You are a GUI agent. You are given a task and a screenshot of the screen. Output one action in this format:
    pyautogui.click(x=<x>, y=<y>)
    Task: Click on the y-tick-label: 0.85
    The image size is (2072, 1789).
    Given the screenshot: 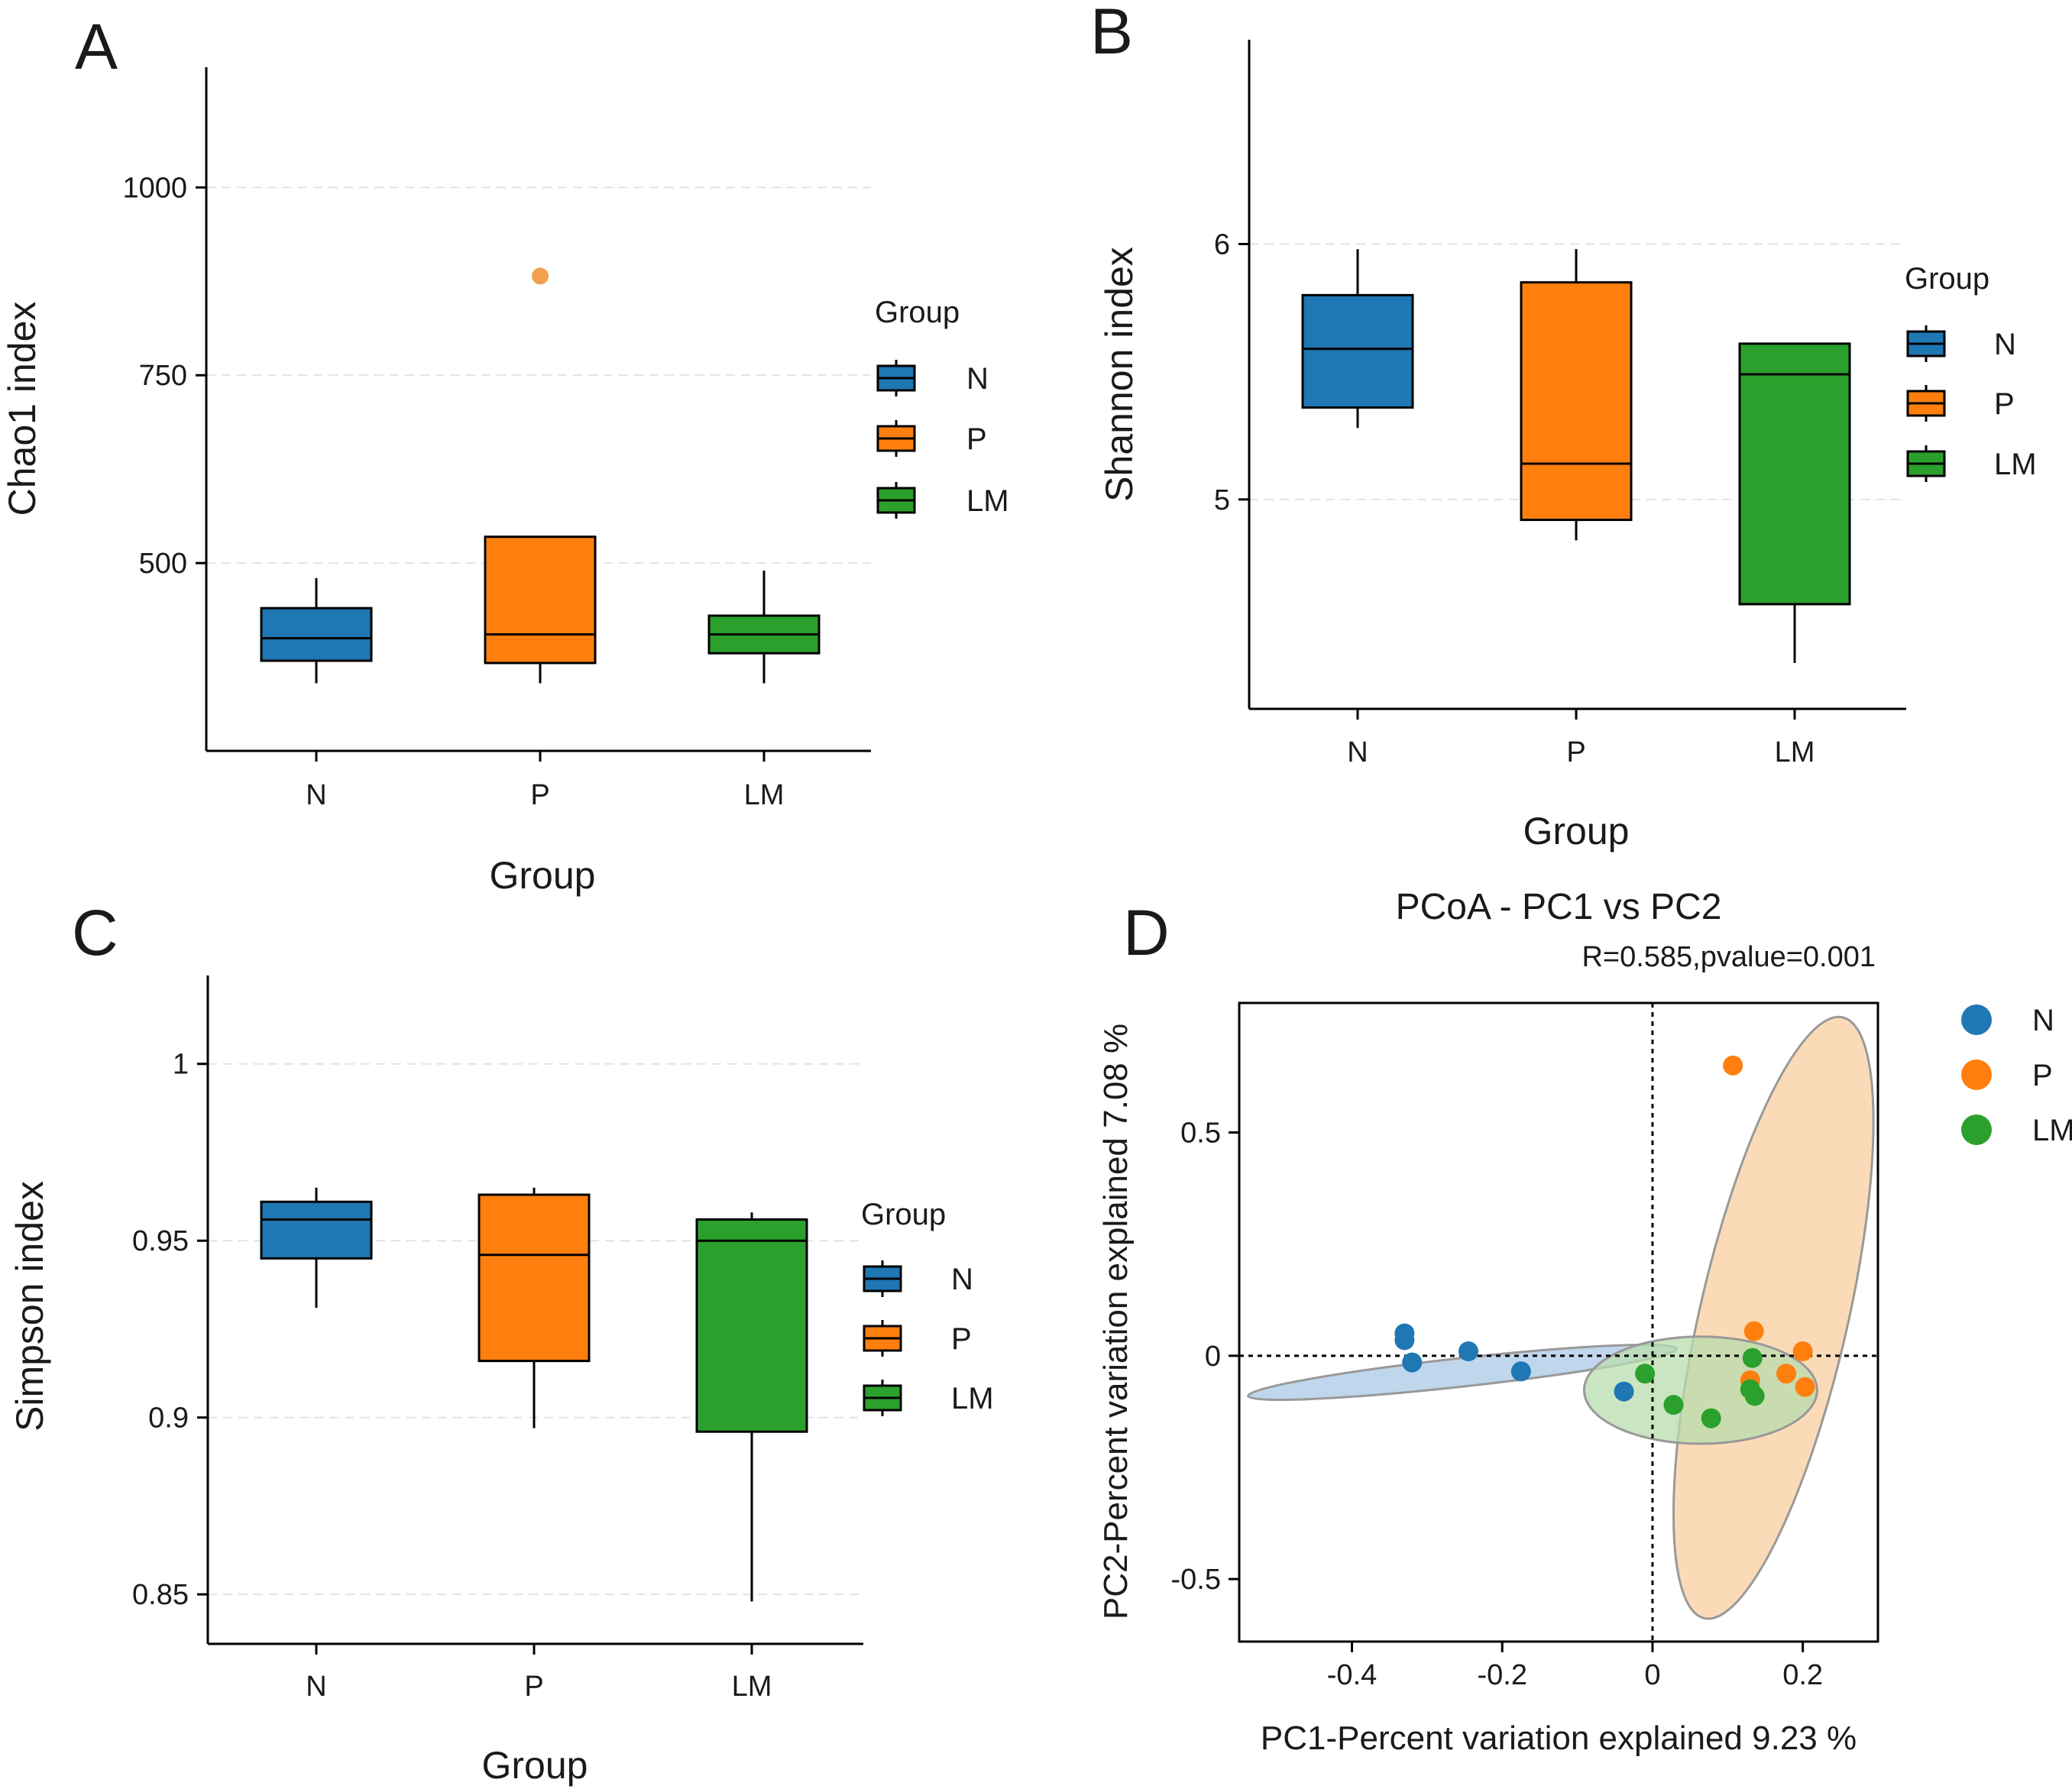 What is the action you would take?
    pyautogui.click(x=160, y=1595)
    